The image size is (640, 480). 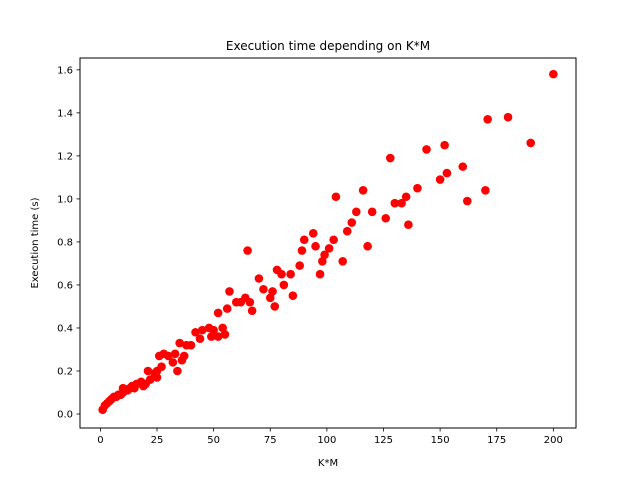 I want to click on x-tick-label: 25, so click(x=157, y=440).